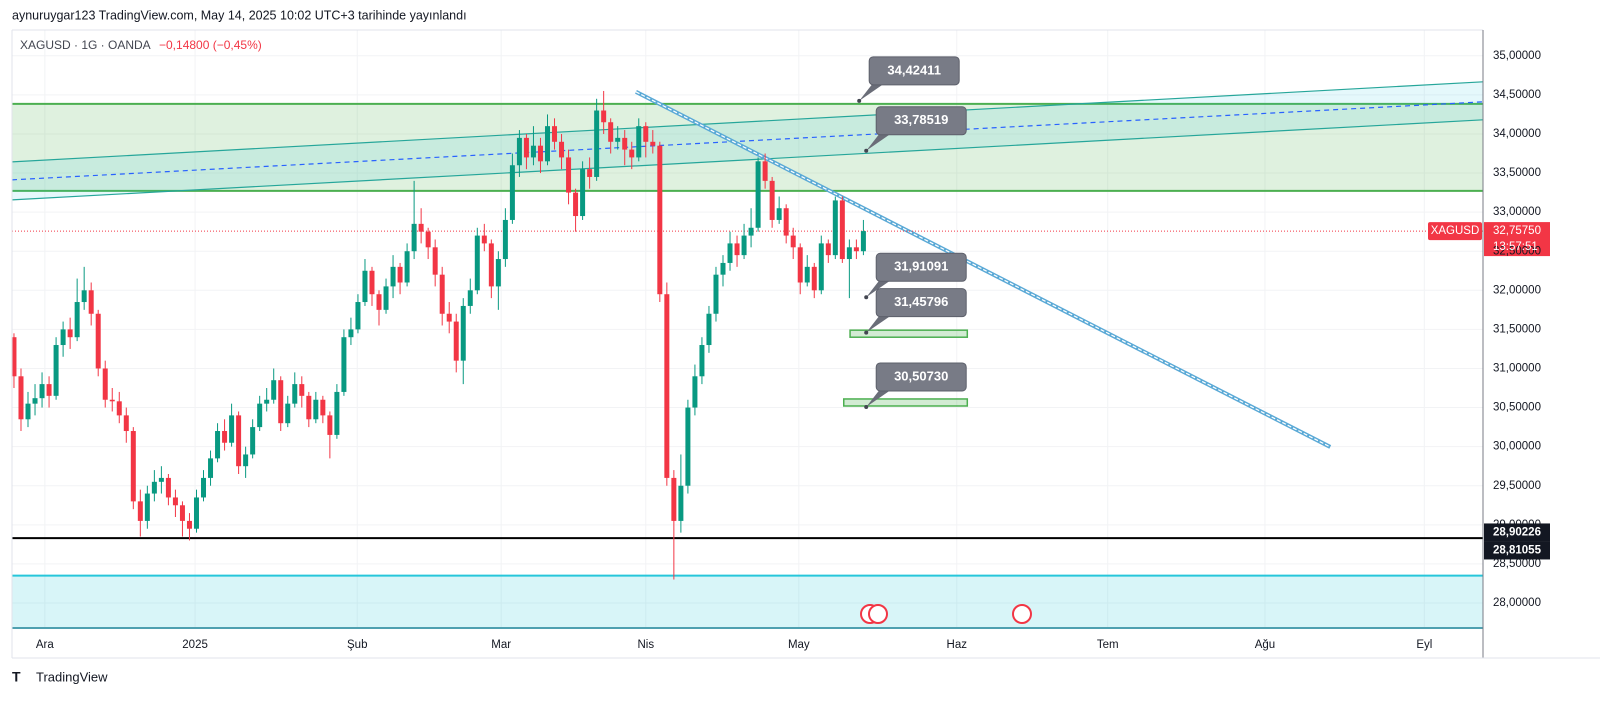 The height and width of the screenshot is (711, 1600). What do you see at coordinates (1265, 645) in the screenshot?
I see `x-tick-label: Ağu` at bounding box center [1265, 645].